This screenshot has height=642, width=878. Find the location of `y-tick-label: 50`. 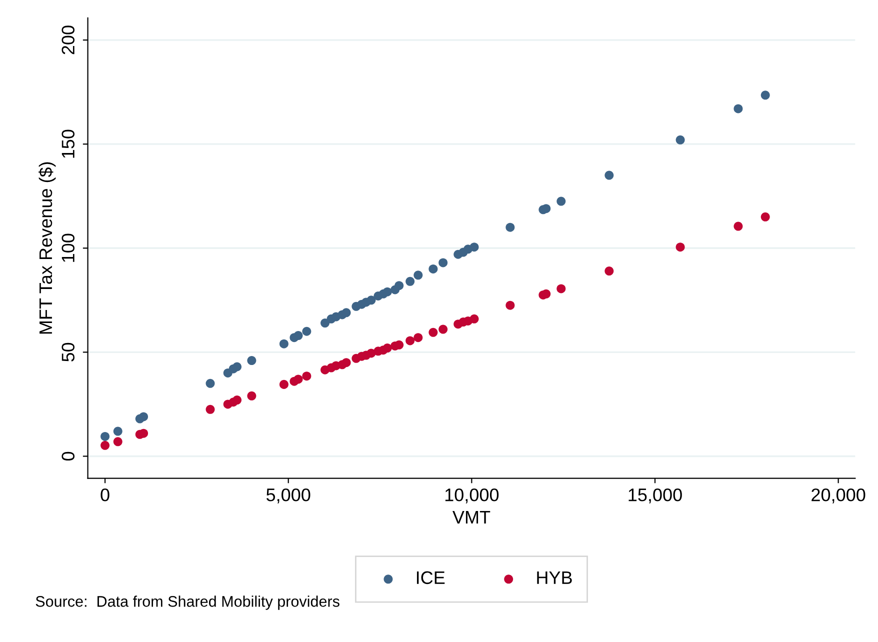

y-tick-label: 50 is located at coordinates (68, 352).